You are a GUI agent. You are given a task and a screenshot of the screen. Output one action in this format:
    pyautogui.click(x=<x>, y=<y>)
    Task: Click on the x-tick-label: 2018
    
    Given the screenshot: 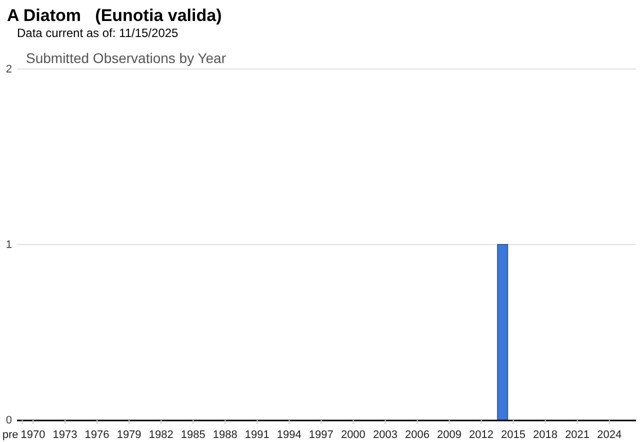 What is the action you would take?
    pyautogui.click(x=545, y=434)
    